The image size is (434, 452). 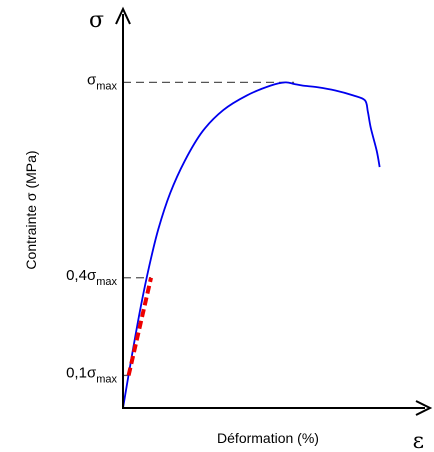 What do you see at coordinates (123, 15) in the screenshot?
I see `y-axis-arrowhead` at bounding box center [123, 15].